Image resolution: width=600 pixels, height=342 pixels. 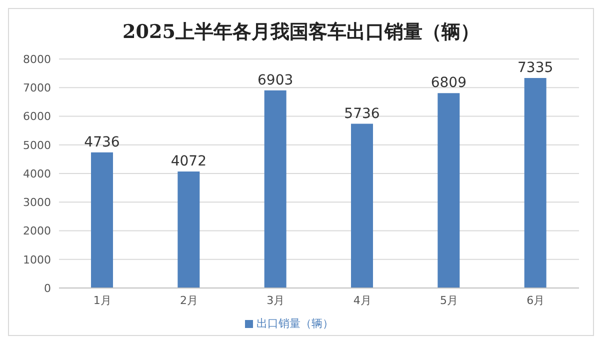 What do you see at coordinates (102, 300) in the screenshot?
I see `x-tick-label: 1月` at bounding box center [102, 300].